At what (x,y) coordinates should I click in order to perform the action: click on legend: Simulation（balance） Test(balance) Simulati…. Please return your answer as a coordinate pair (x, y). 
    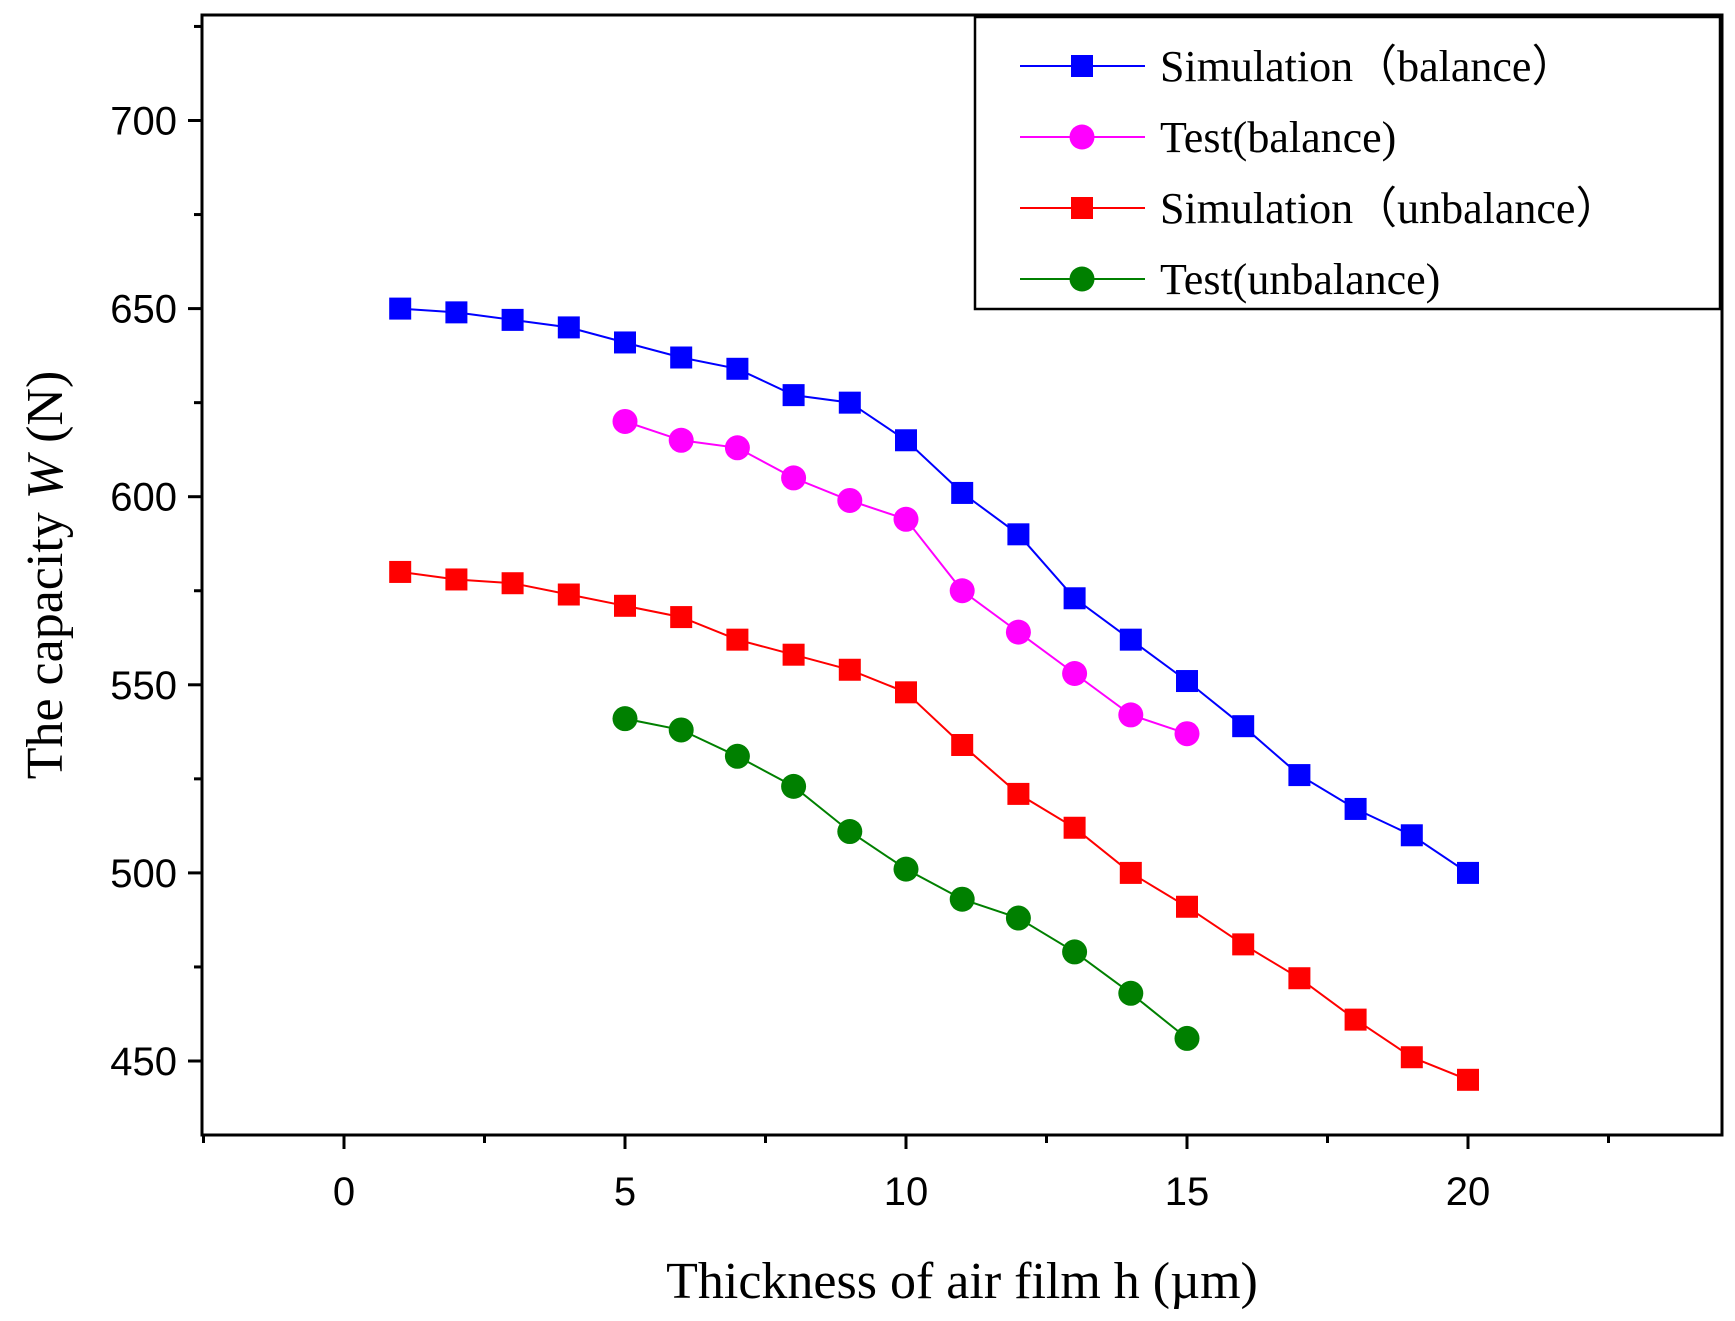
    Looking at the image, I should click on (1347, 163).